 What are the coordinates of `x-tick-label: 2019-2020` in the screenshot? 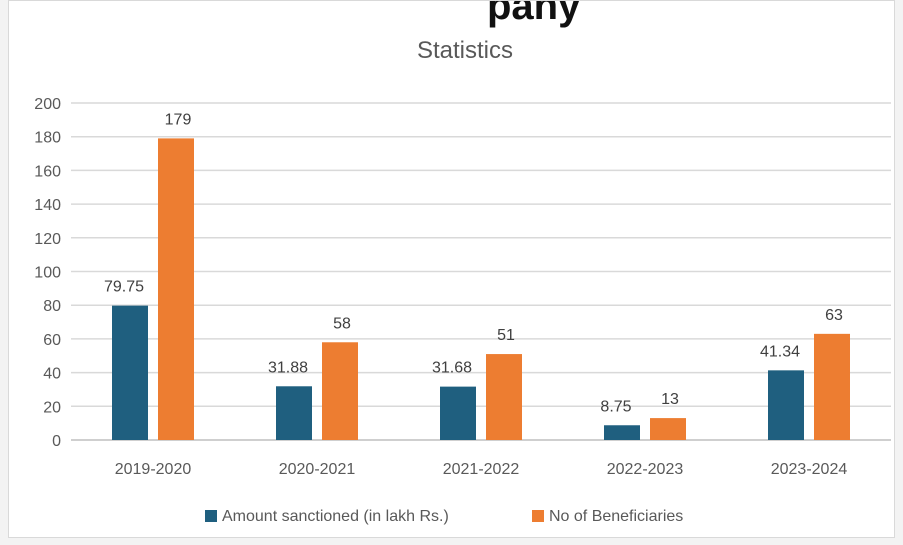 It's located at (153, 469).